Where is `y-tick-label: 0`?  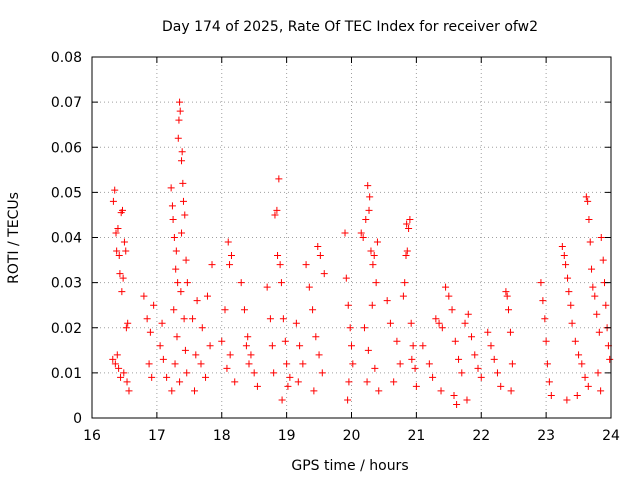 y-tick-label: 0 is located at coordinates (77, 419).